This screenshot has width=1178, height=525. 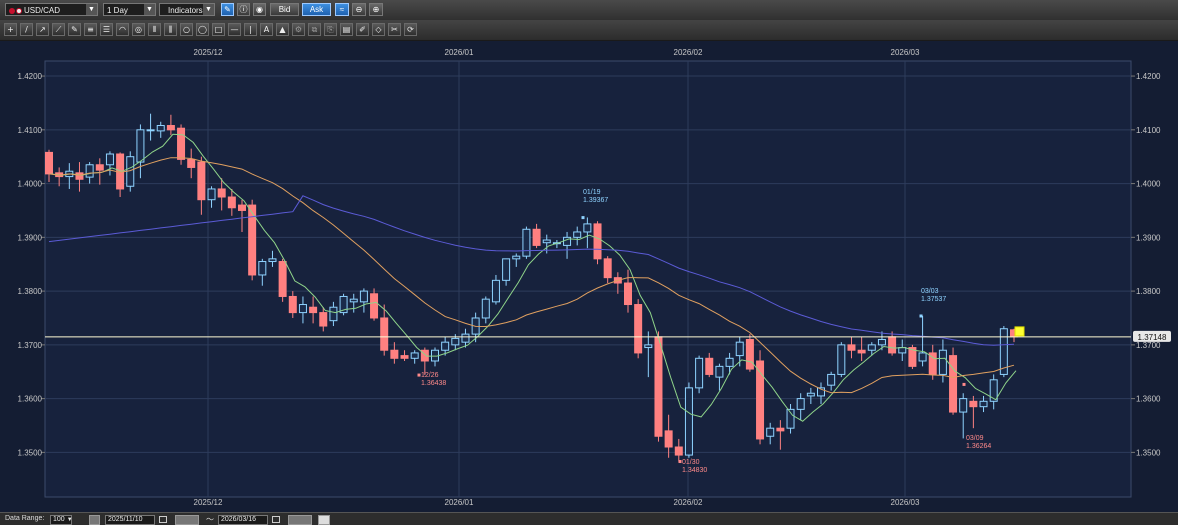 I want to click on fibonacci-icon: ☰, so click(x=106, y=29).